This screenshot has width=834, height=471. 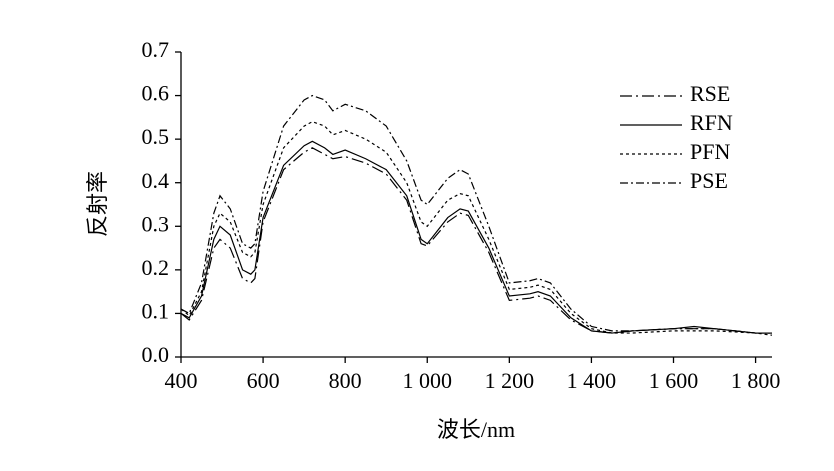 I want to click on y-tick-label: 0.4, so click(x=156, y=180).